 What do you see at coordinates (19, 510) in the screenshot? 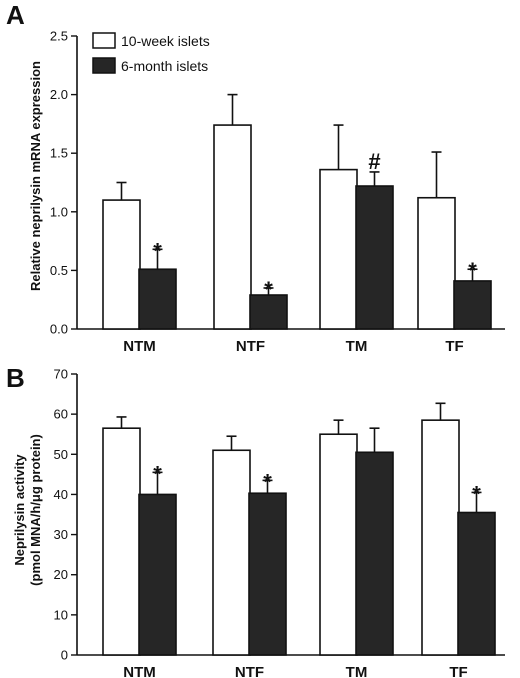
I see `panel-b-y-axis-label-line-1: Neprilysin activity` at bounding box center [19, 510].